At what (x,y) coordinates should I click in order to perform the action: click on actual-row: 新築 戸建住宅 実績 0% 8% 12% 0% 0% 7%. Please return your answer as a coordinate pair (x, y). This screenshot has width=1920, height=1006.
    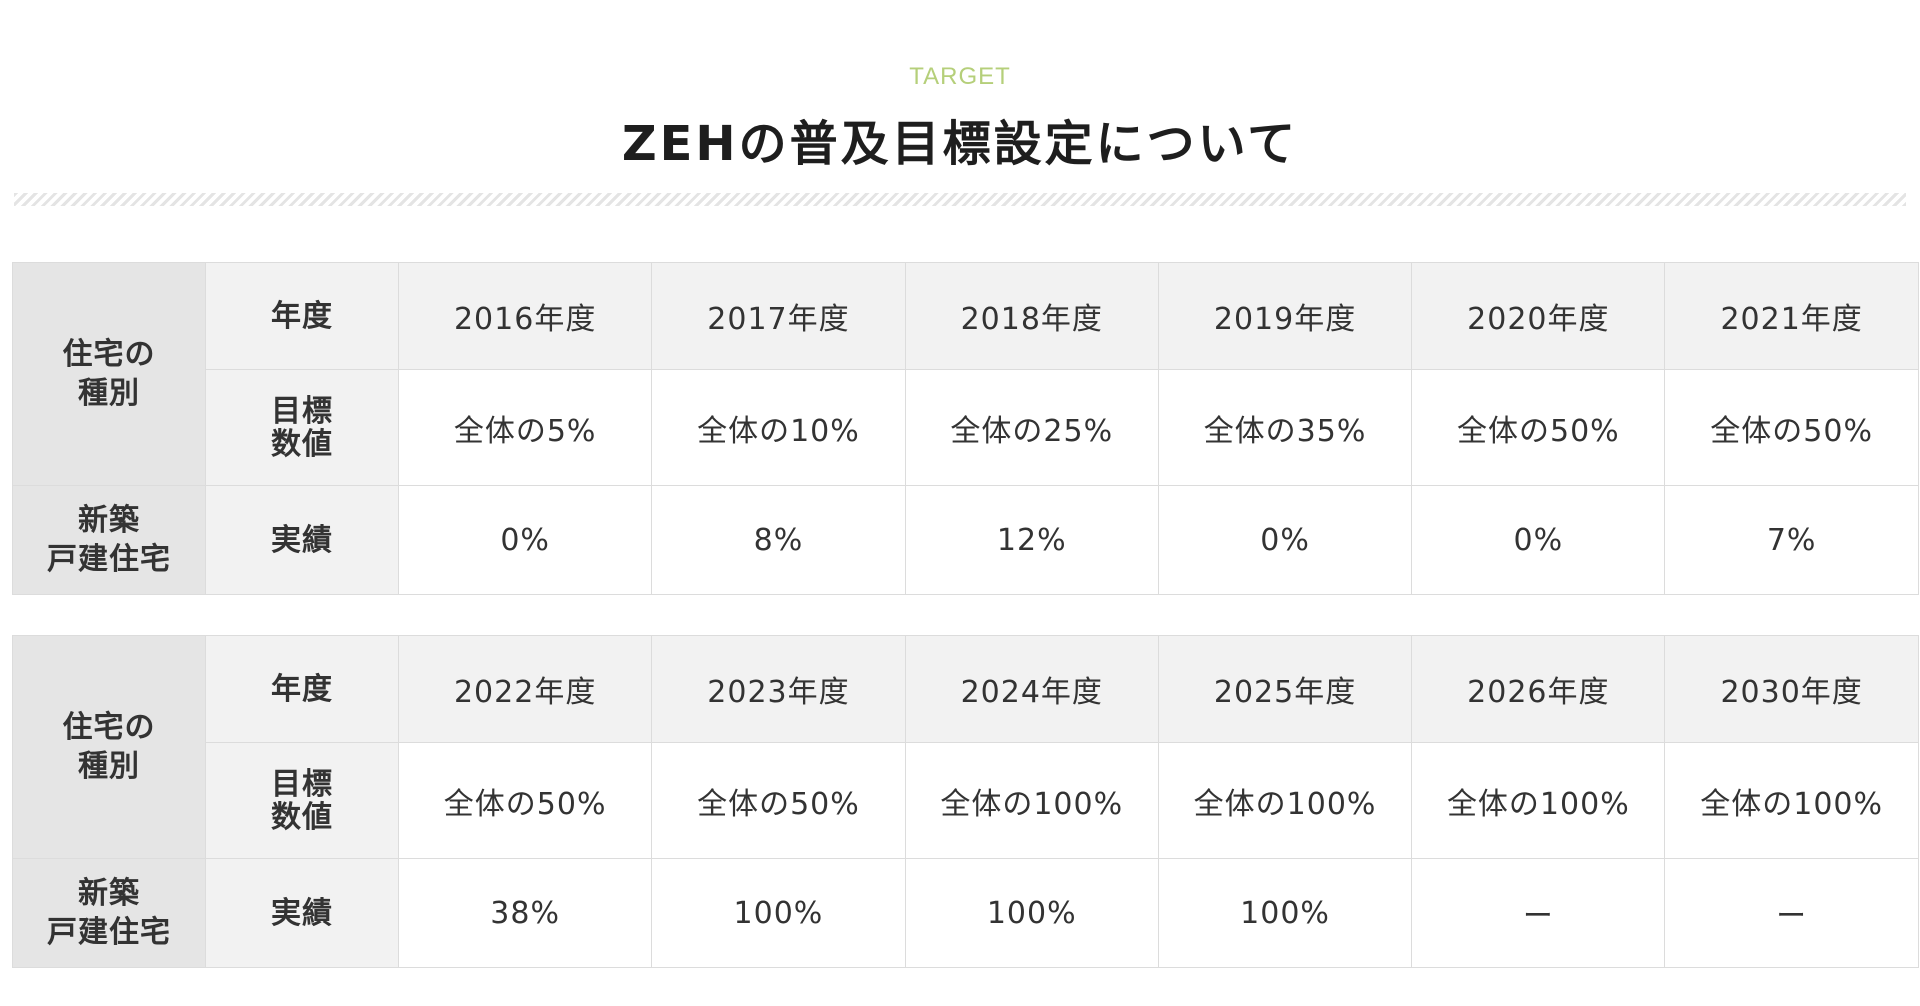
    Looking at the image, I should click on (965, 540).